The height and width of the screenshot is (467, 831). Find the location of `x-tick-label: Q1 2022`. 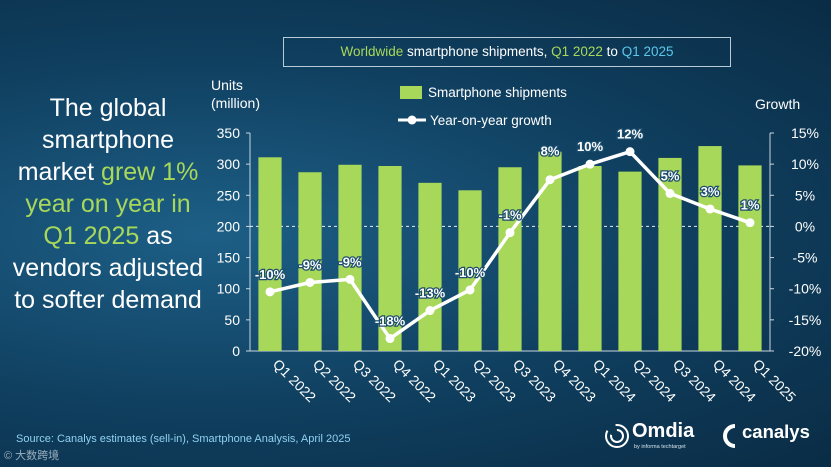

x-tick-label: Q1 2022 is located at coordinates (294, 380).